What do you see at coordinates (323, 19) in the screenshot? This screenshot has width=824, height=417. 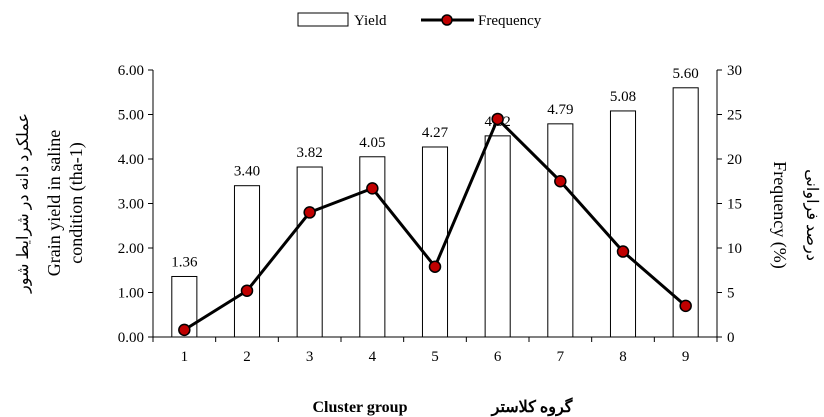 I see `legend-yield-swatch` at bounding box center [323, 19].